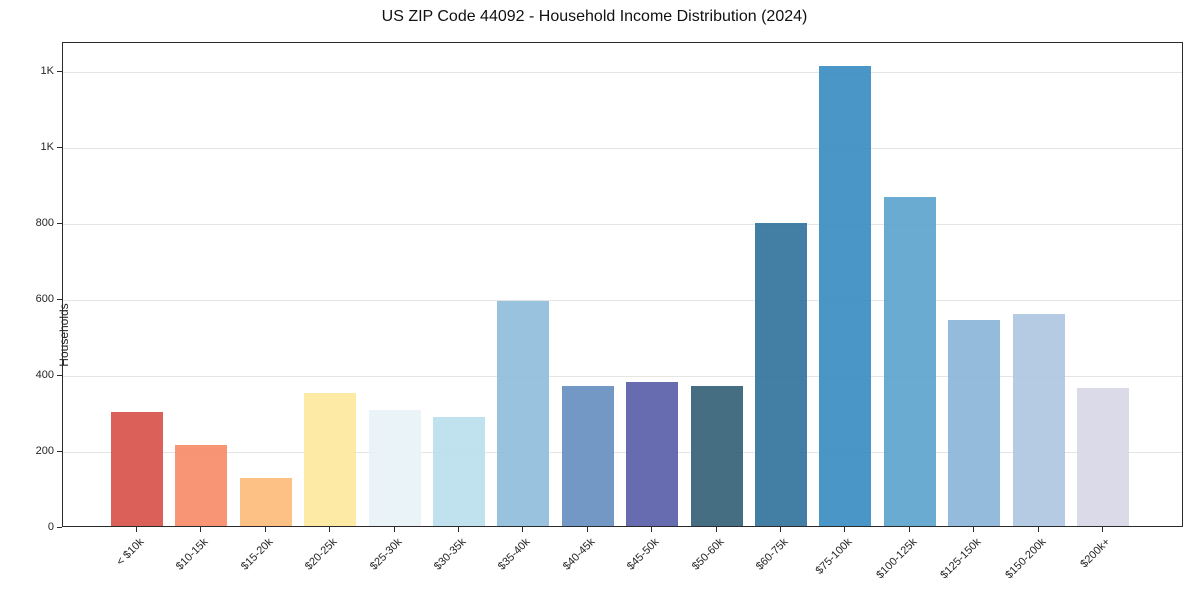 This screenshot has width=1189, height=590. I want to click on x-tick-label-9: $50-60k, so click(708, 554).